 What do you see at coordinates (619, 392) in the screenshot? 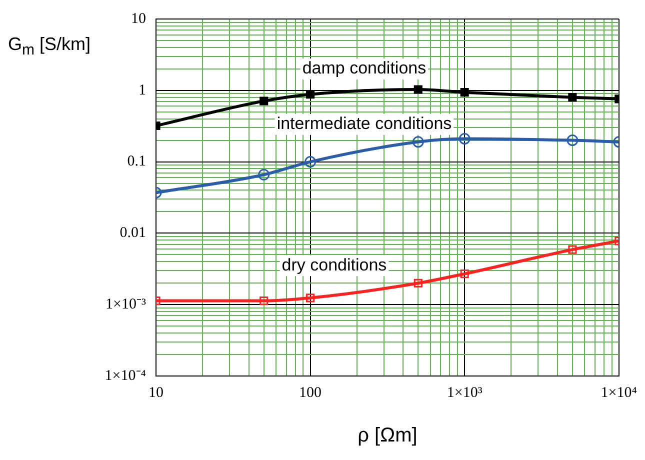
I see `x-tick-label: 1×10⁴` at bounding box center [619, 392].